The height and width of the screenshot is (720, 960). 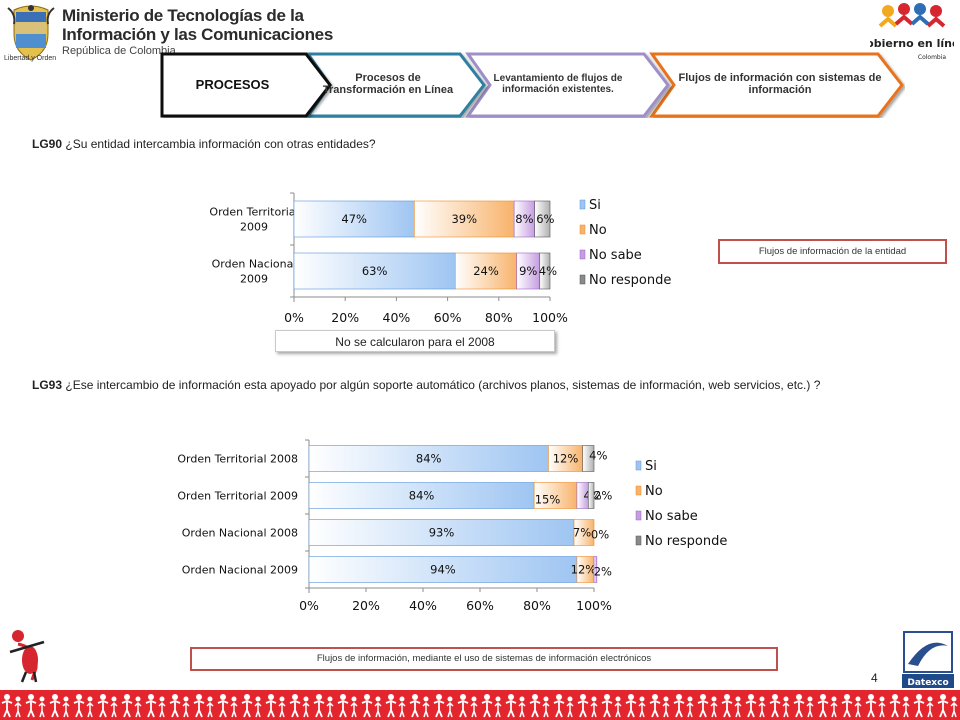 What do you see at coordinates (119, 51) in the screenshot?
I see `ministry-line-3: República de Colombia` at bounding box center [119, 51].